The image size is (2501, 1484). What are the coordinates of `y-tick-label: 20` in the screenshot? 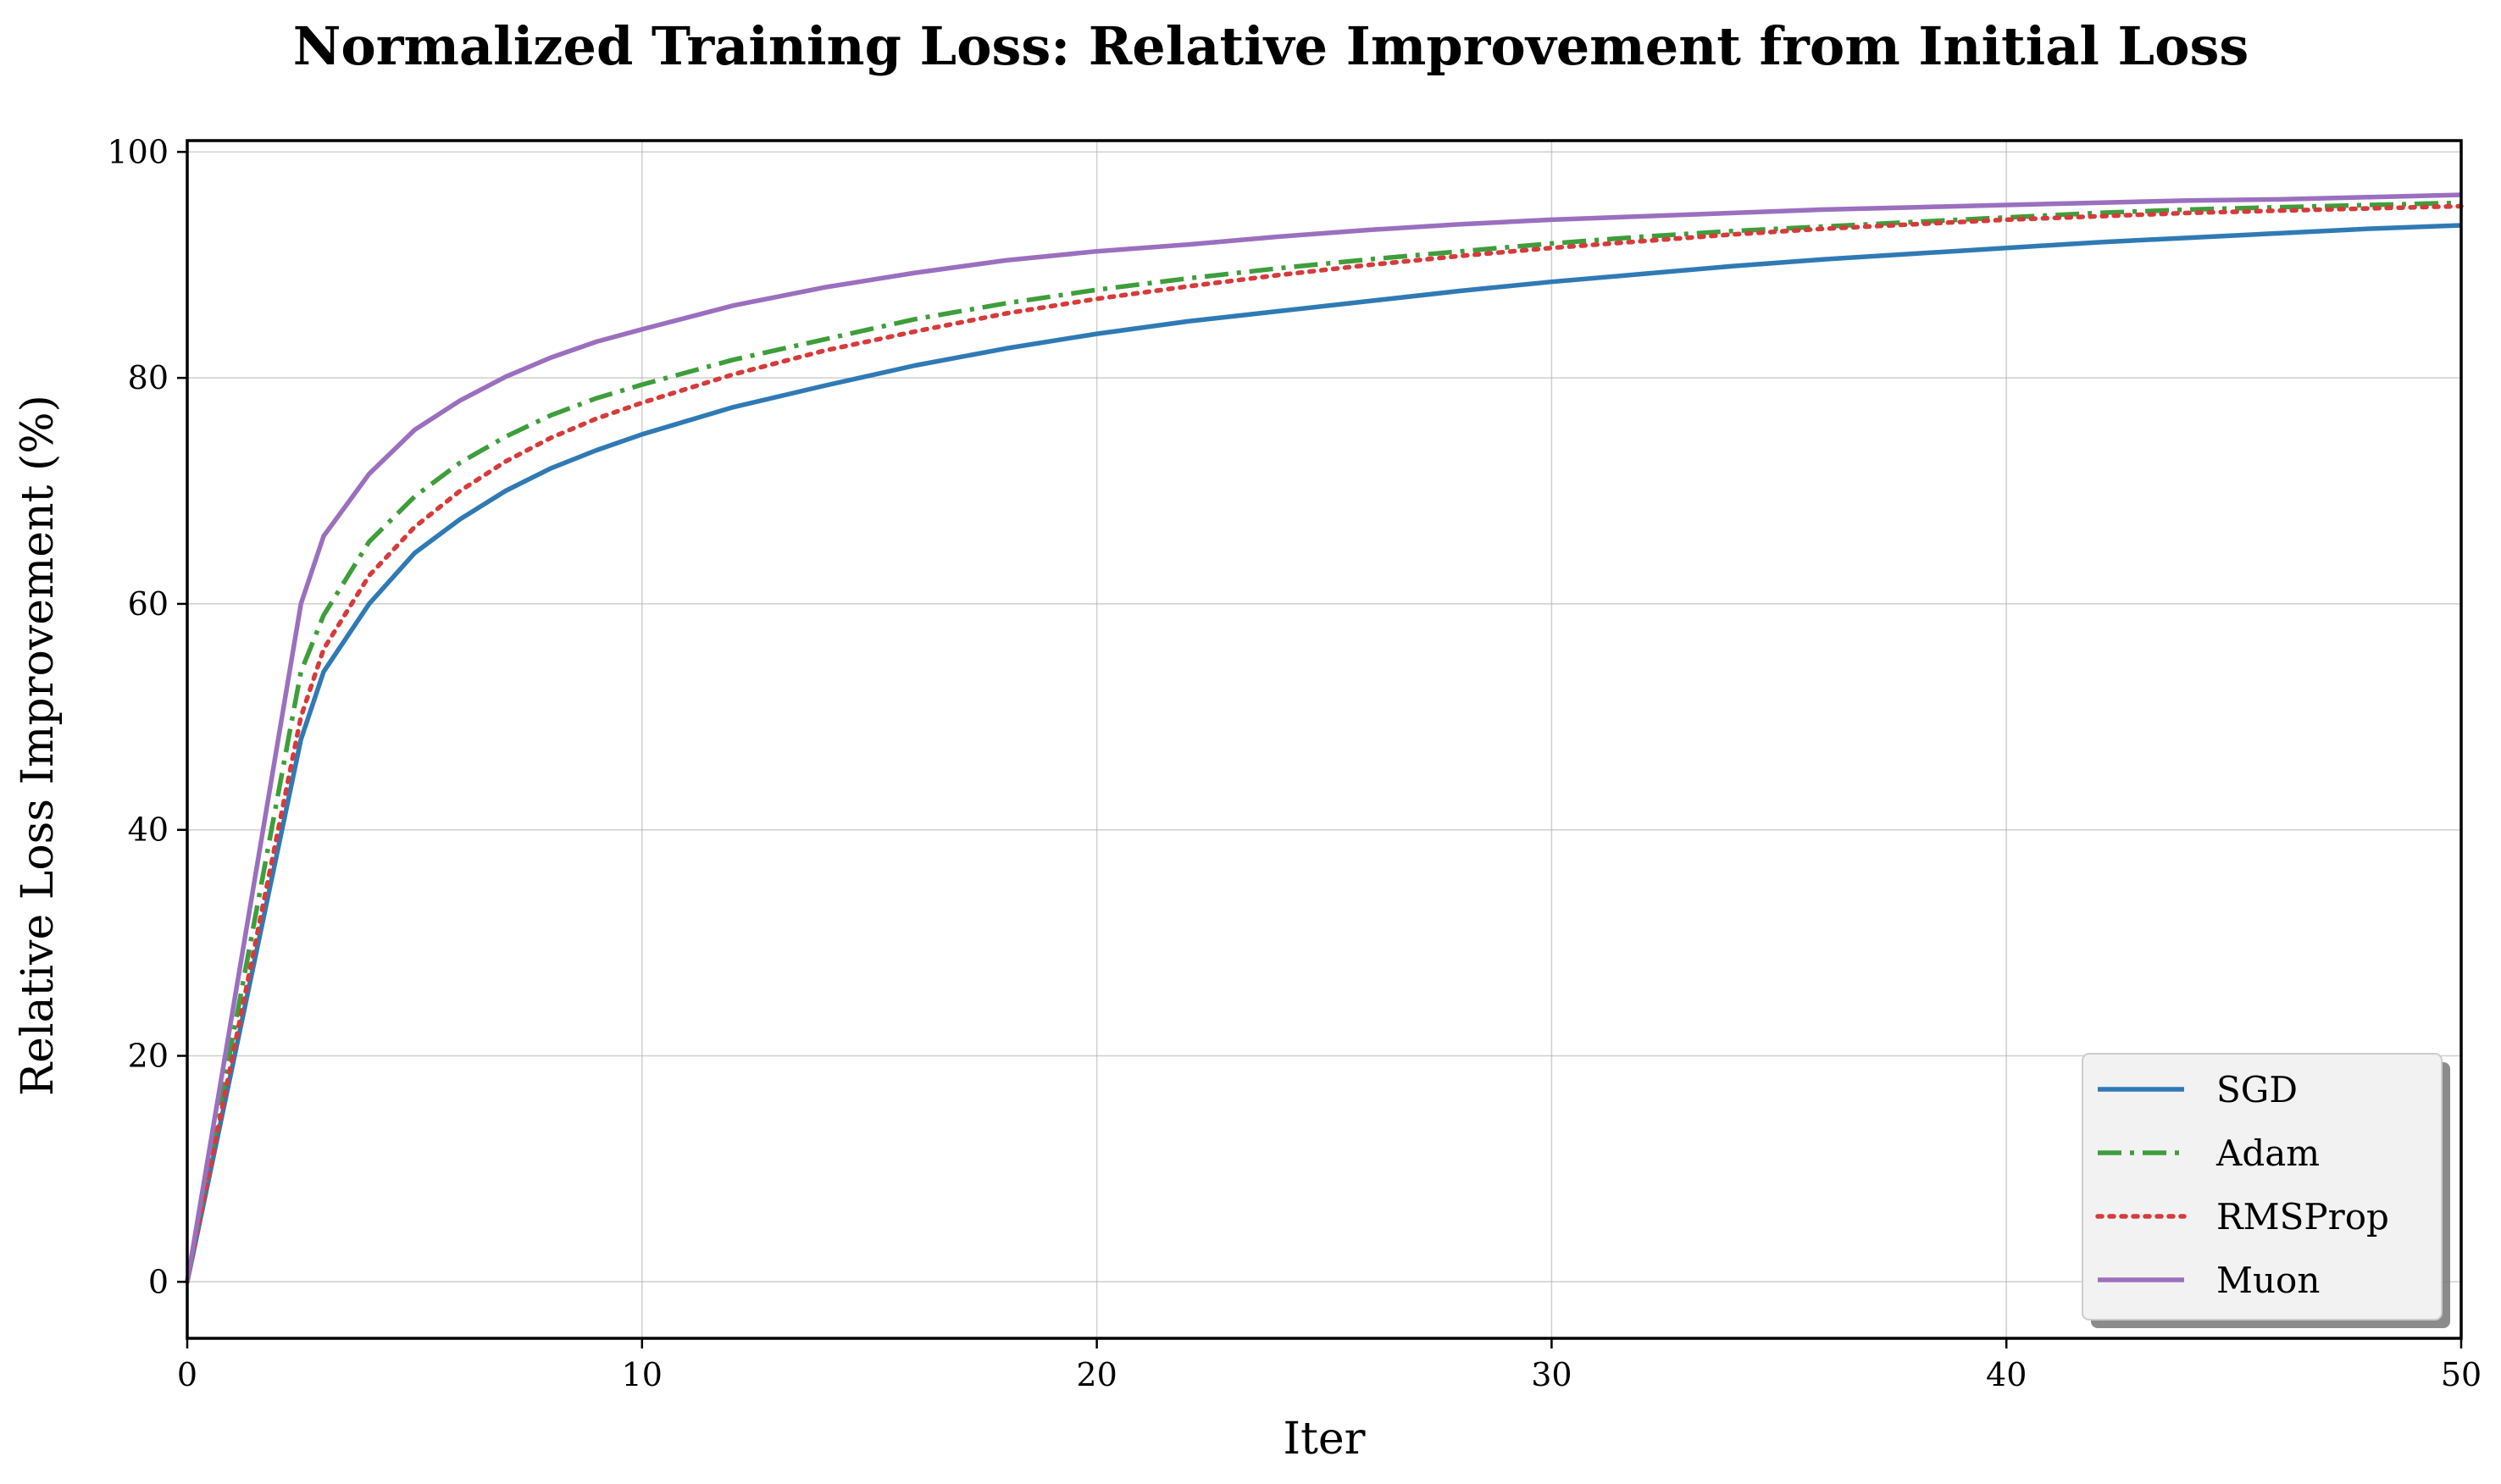 It's located at (148, 1056).